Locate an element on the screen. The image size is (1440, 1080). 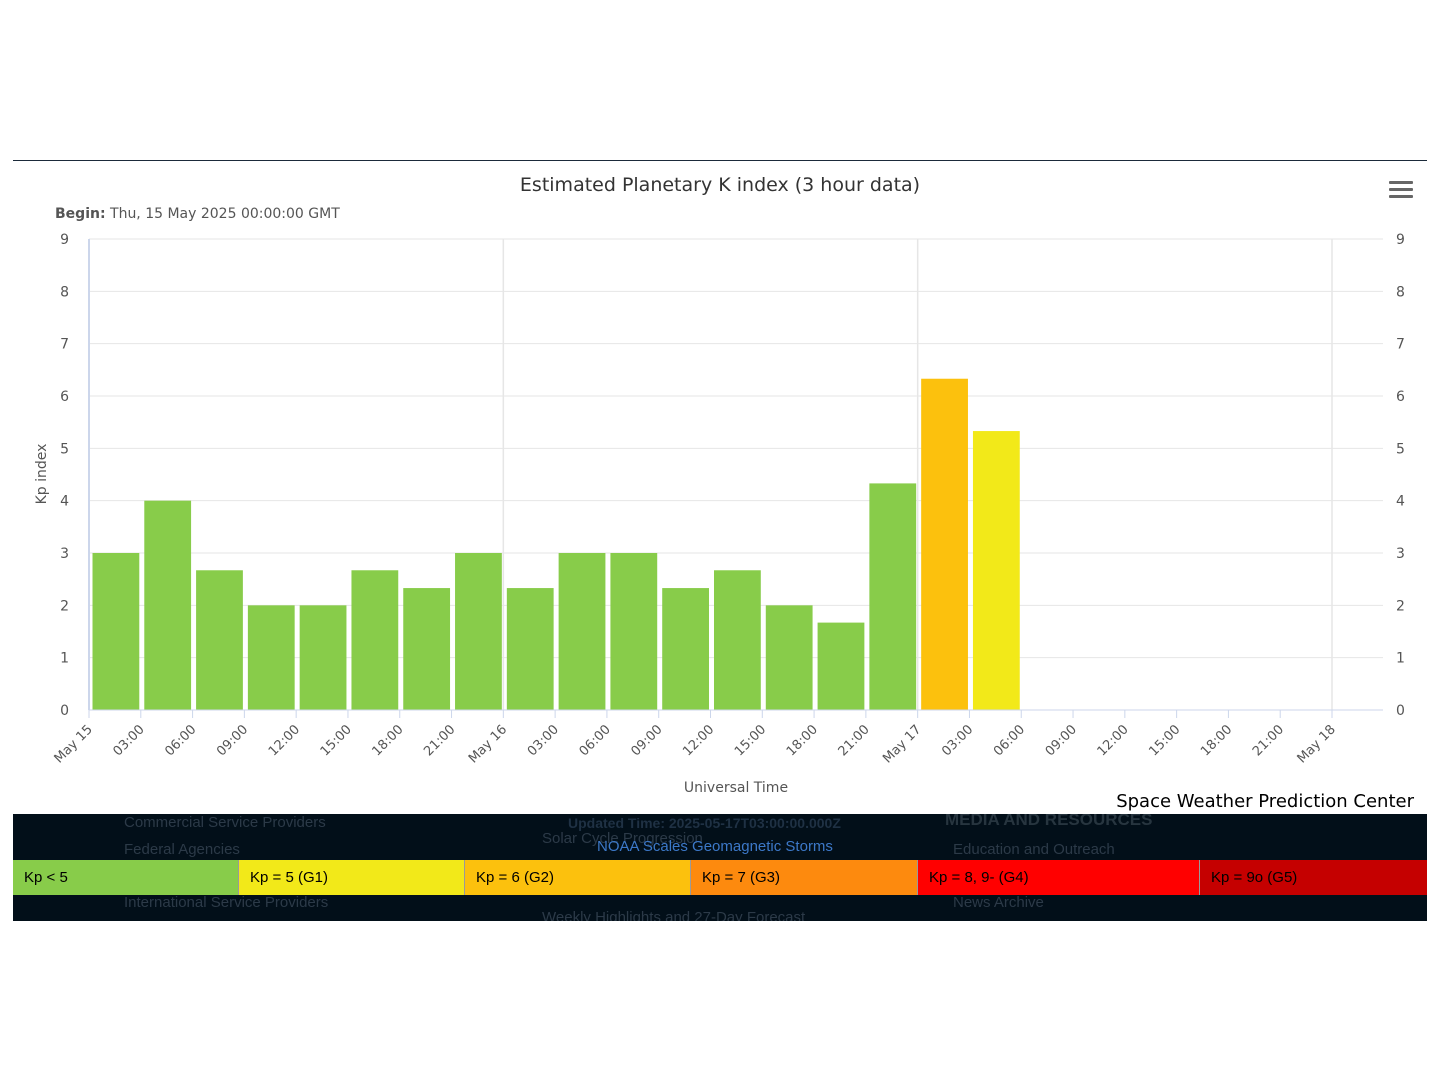
y-tick-label-right: 0 is located at coordinates (1400, 711).